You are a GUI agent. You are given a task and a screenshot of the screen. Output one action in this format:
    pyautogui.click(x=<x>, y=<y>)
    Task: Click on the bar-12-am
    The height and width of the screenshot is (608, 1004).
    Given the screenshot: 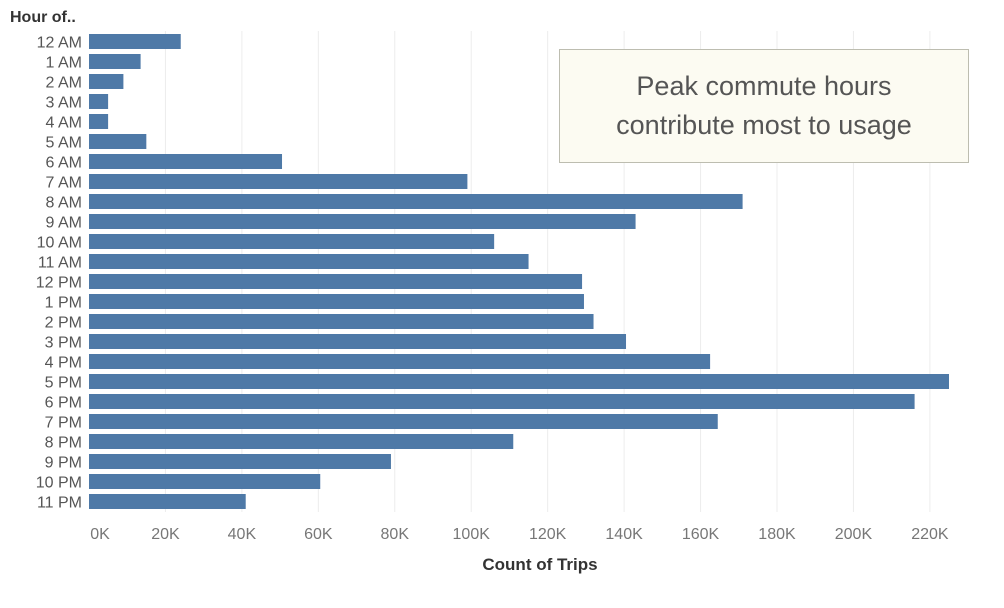 What is the action you would take?
    pyautogui.click(x=135, y=41)
    